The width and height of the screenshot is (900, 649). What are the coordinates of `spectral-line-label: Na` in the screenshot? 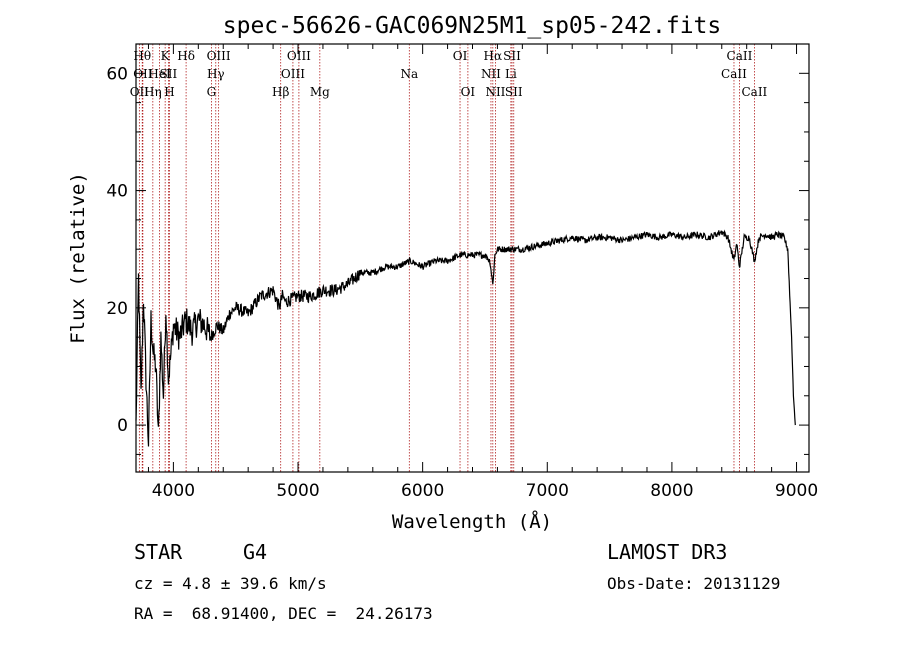 It's located at (409, 74).